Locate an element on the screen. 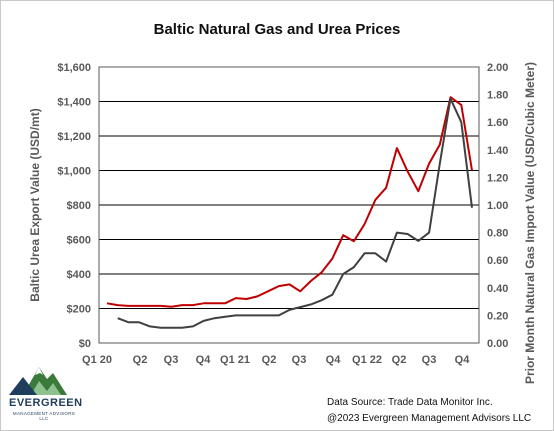  x-tick-label: Q1 20 is located at coordinates (97, 360).